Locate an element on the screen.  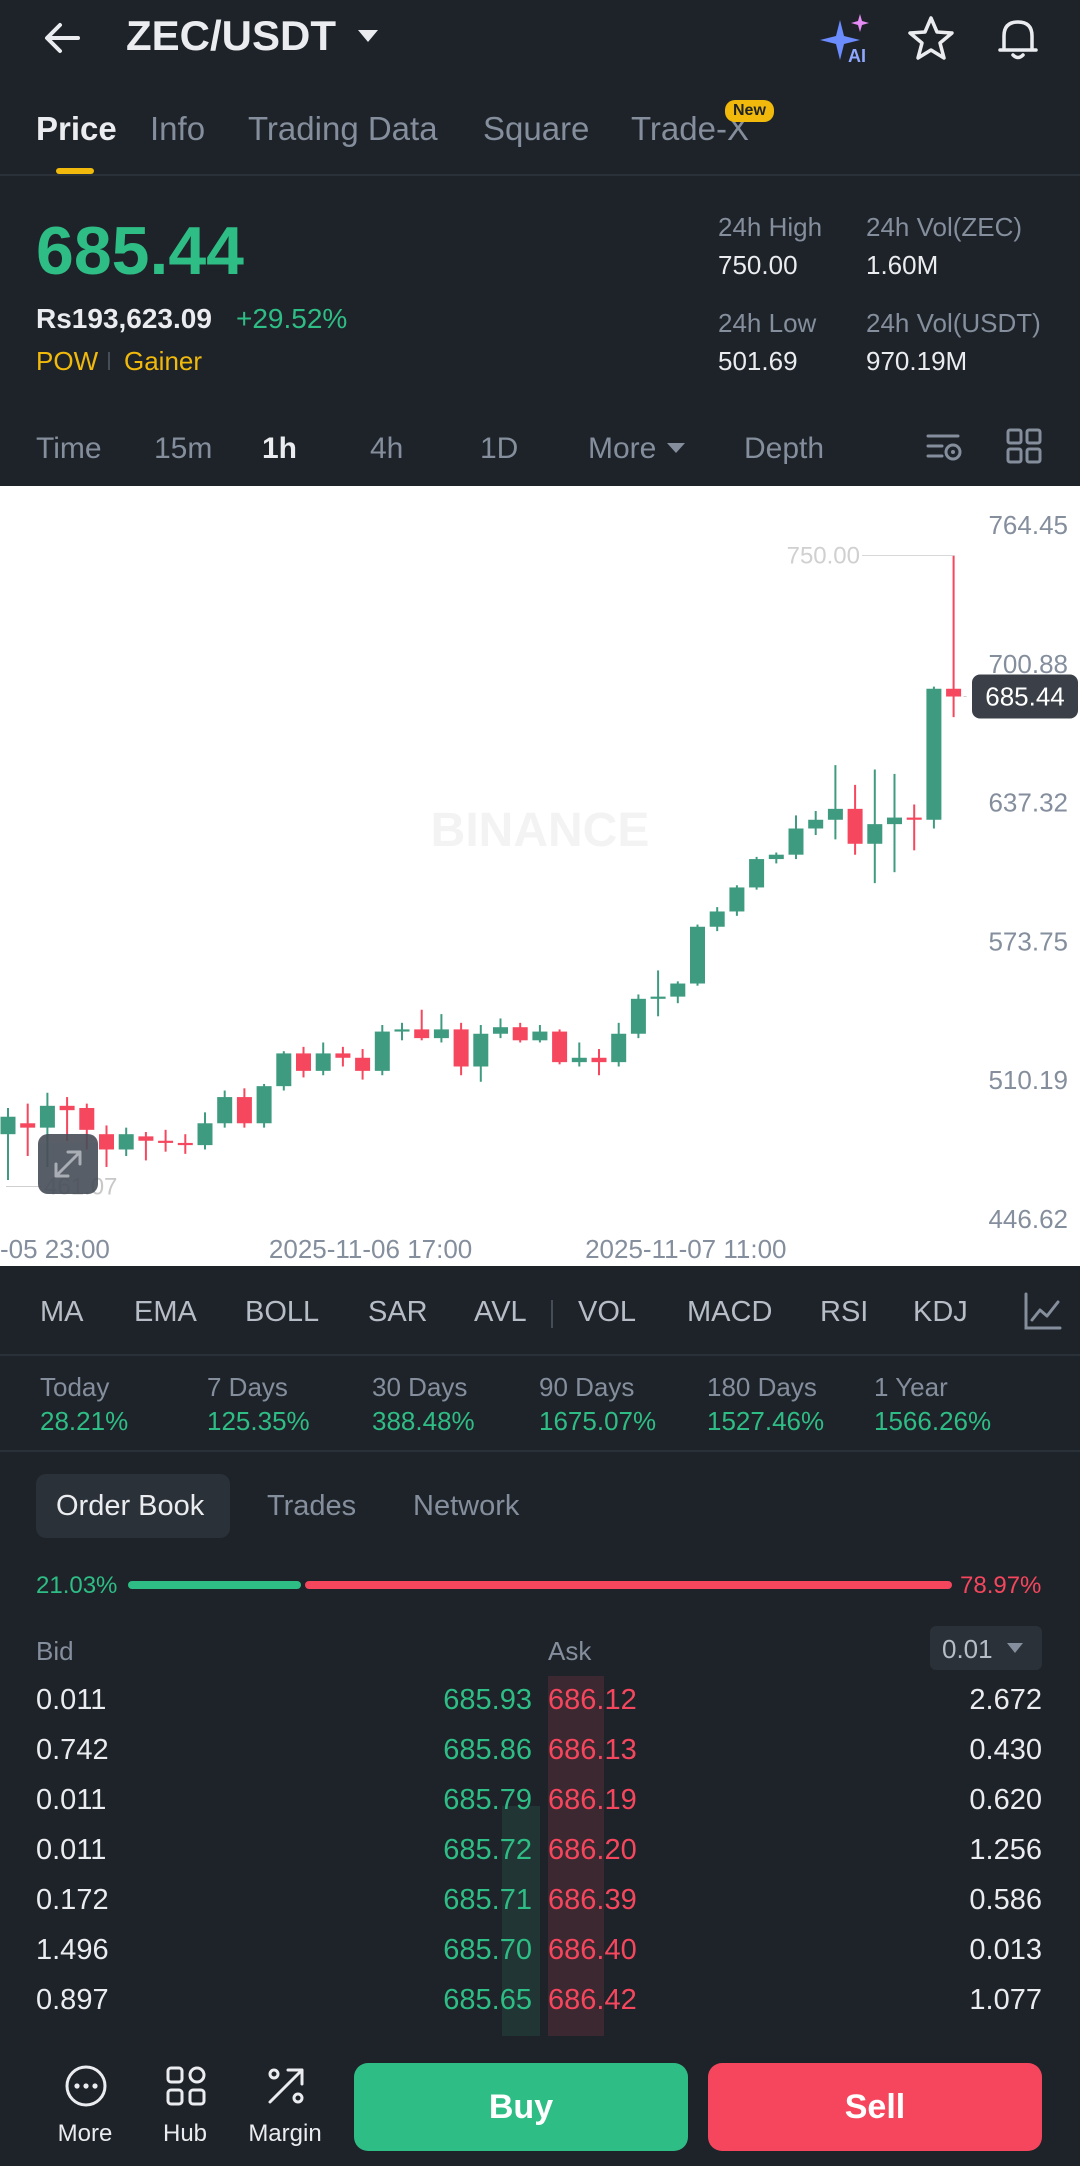
orderbook-row: 0.172 685.71 686.39 0.586 is located at coordinates (540, 1901).